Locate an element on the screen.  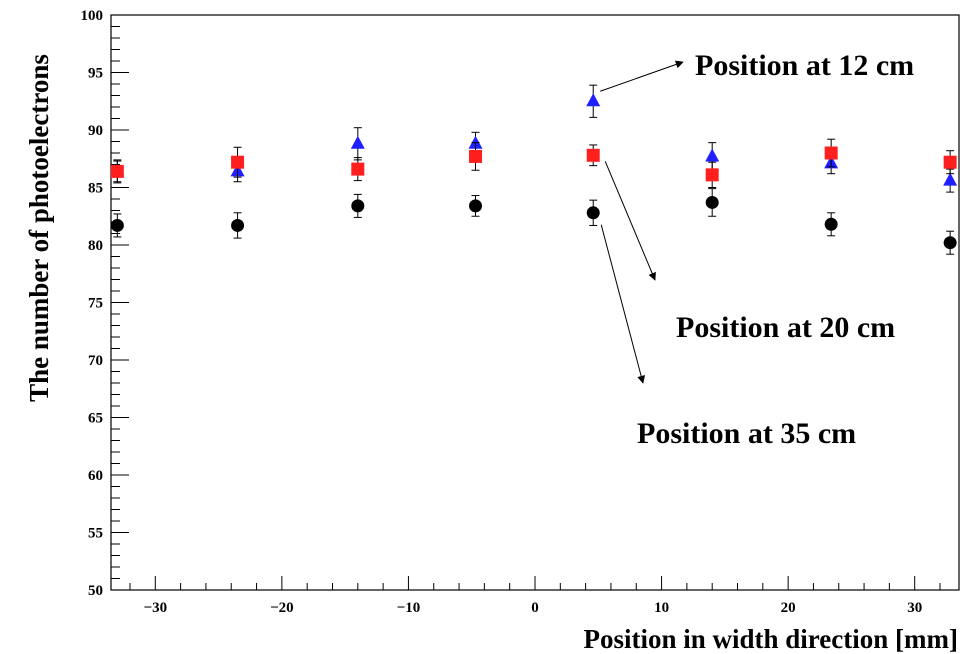
y-tick-label: 90 is located at coordinates (95, 131).